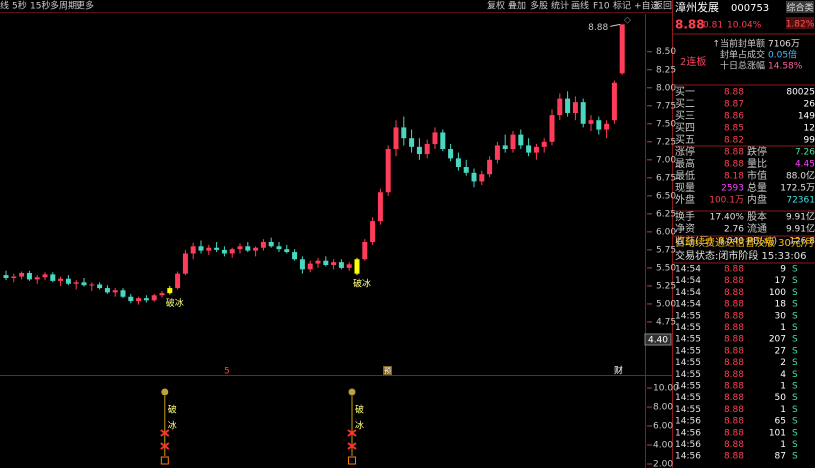 The image size is (815, 468). I want to click on y-tick-label: 6.25, so click(666, 214).